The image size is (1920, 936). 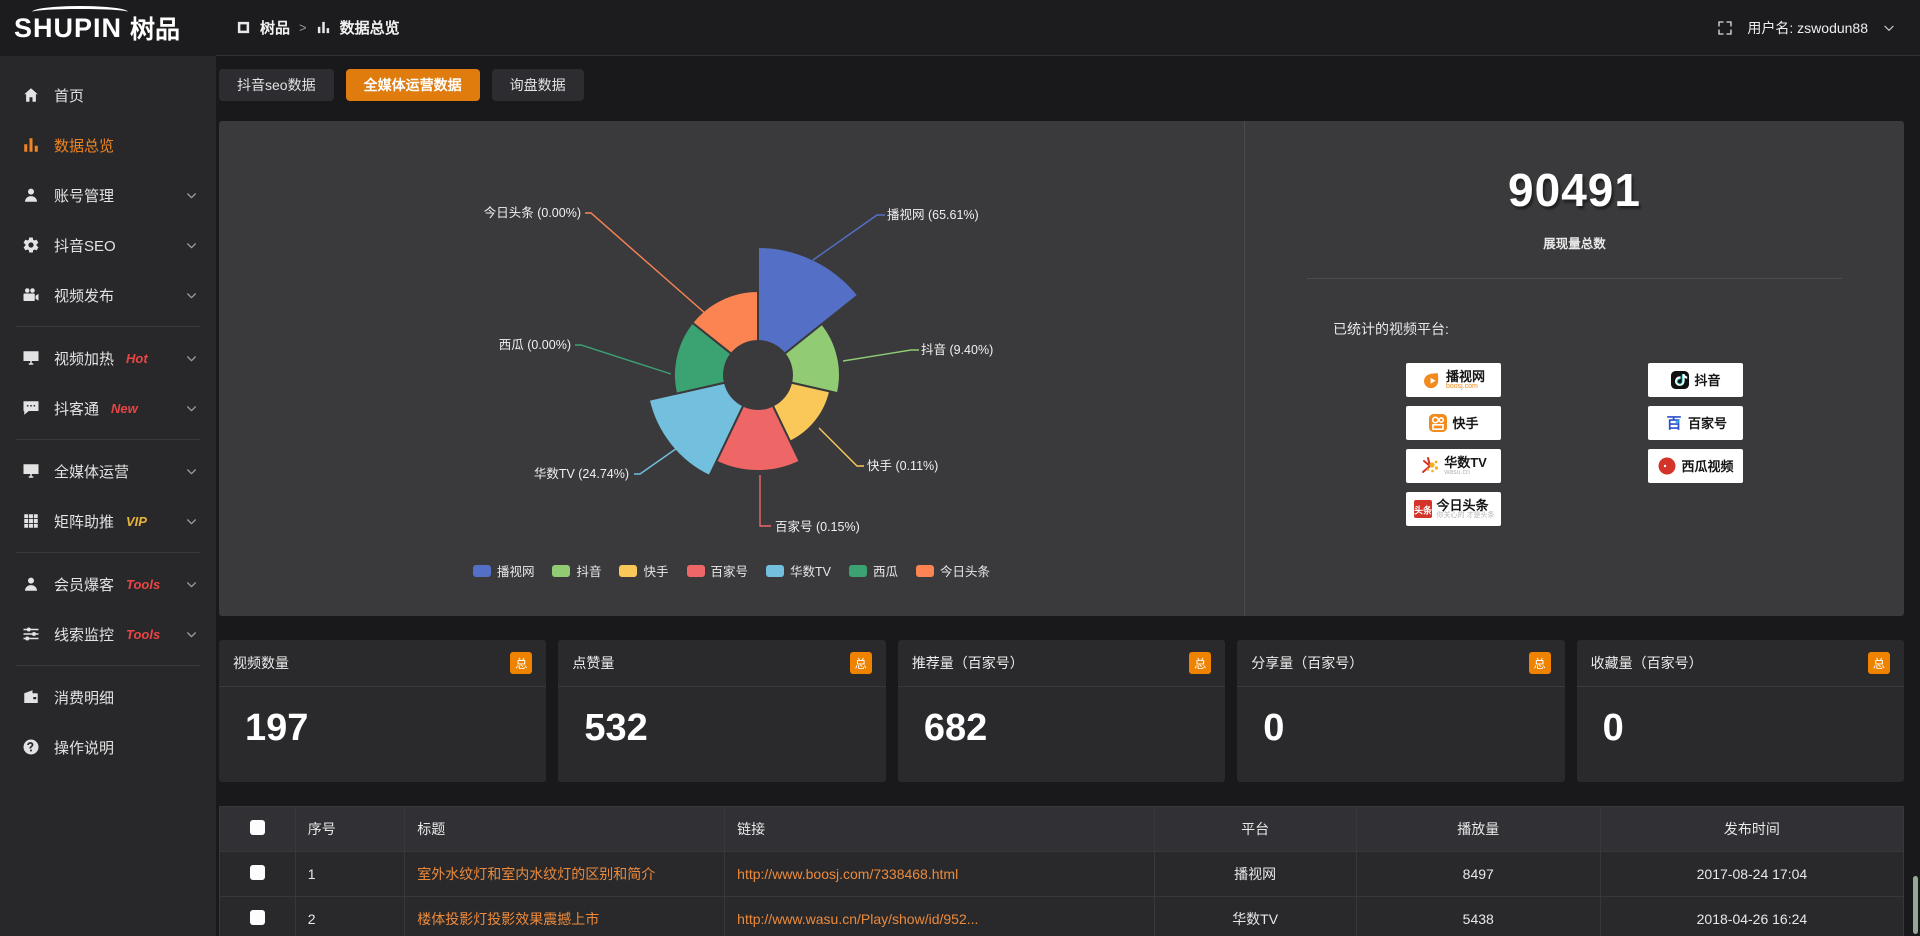 What do you see at coordinates (84, 748) in the screenshot?
I see `sidebar-item-label: 操作说明` at bounding box center [84, 748].